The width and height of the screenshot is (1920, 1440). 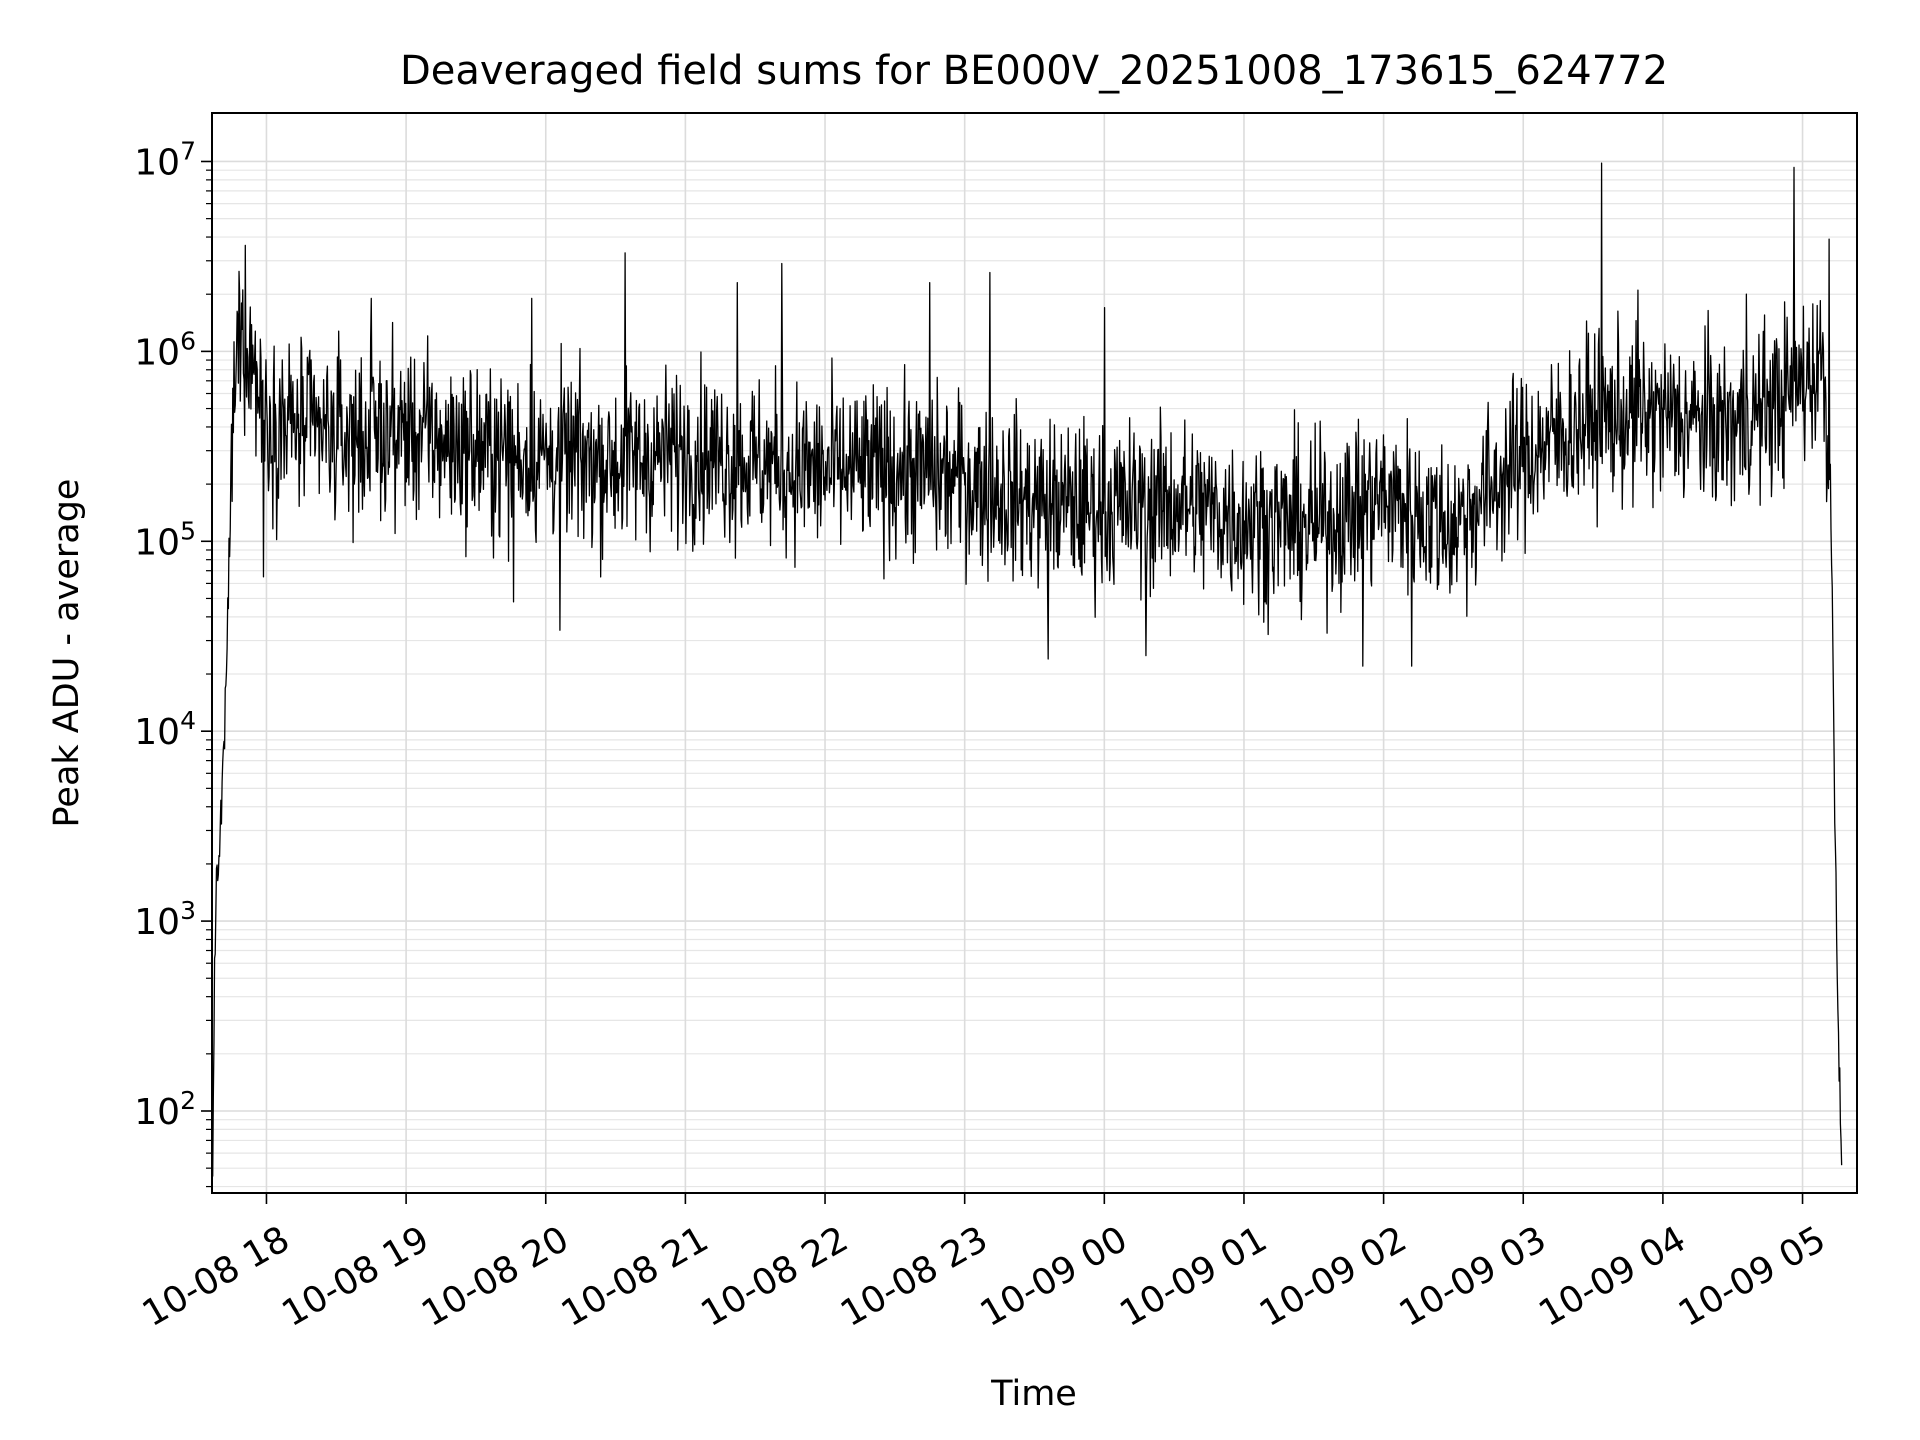 I want to click on y-tick-label: 10⁴, so click(x=165, y=729).